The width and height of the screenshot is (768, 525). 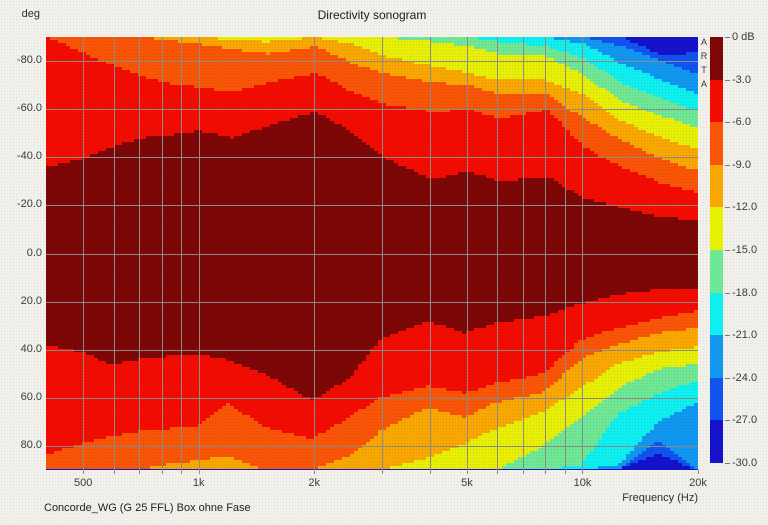 What do you see at coordinates (660, 498) in the screenshot?
I see `x-axis-title: Frequency (Hz)` at bounding box center [660, 498].